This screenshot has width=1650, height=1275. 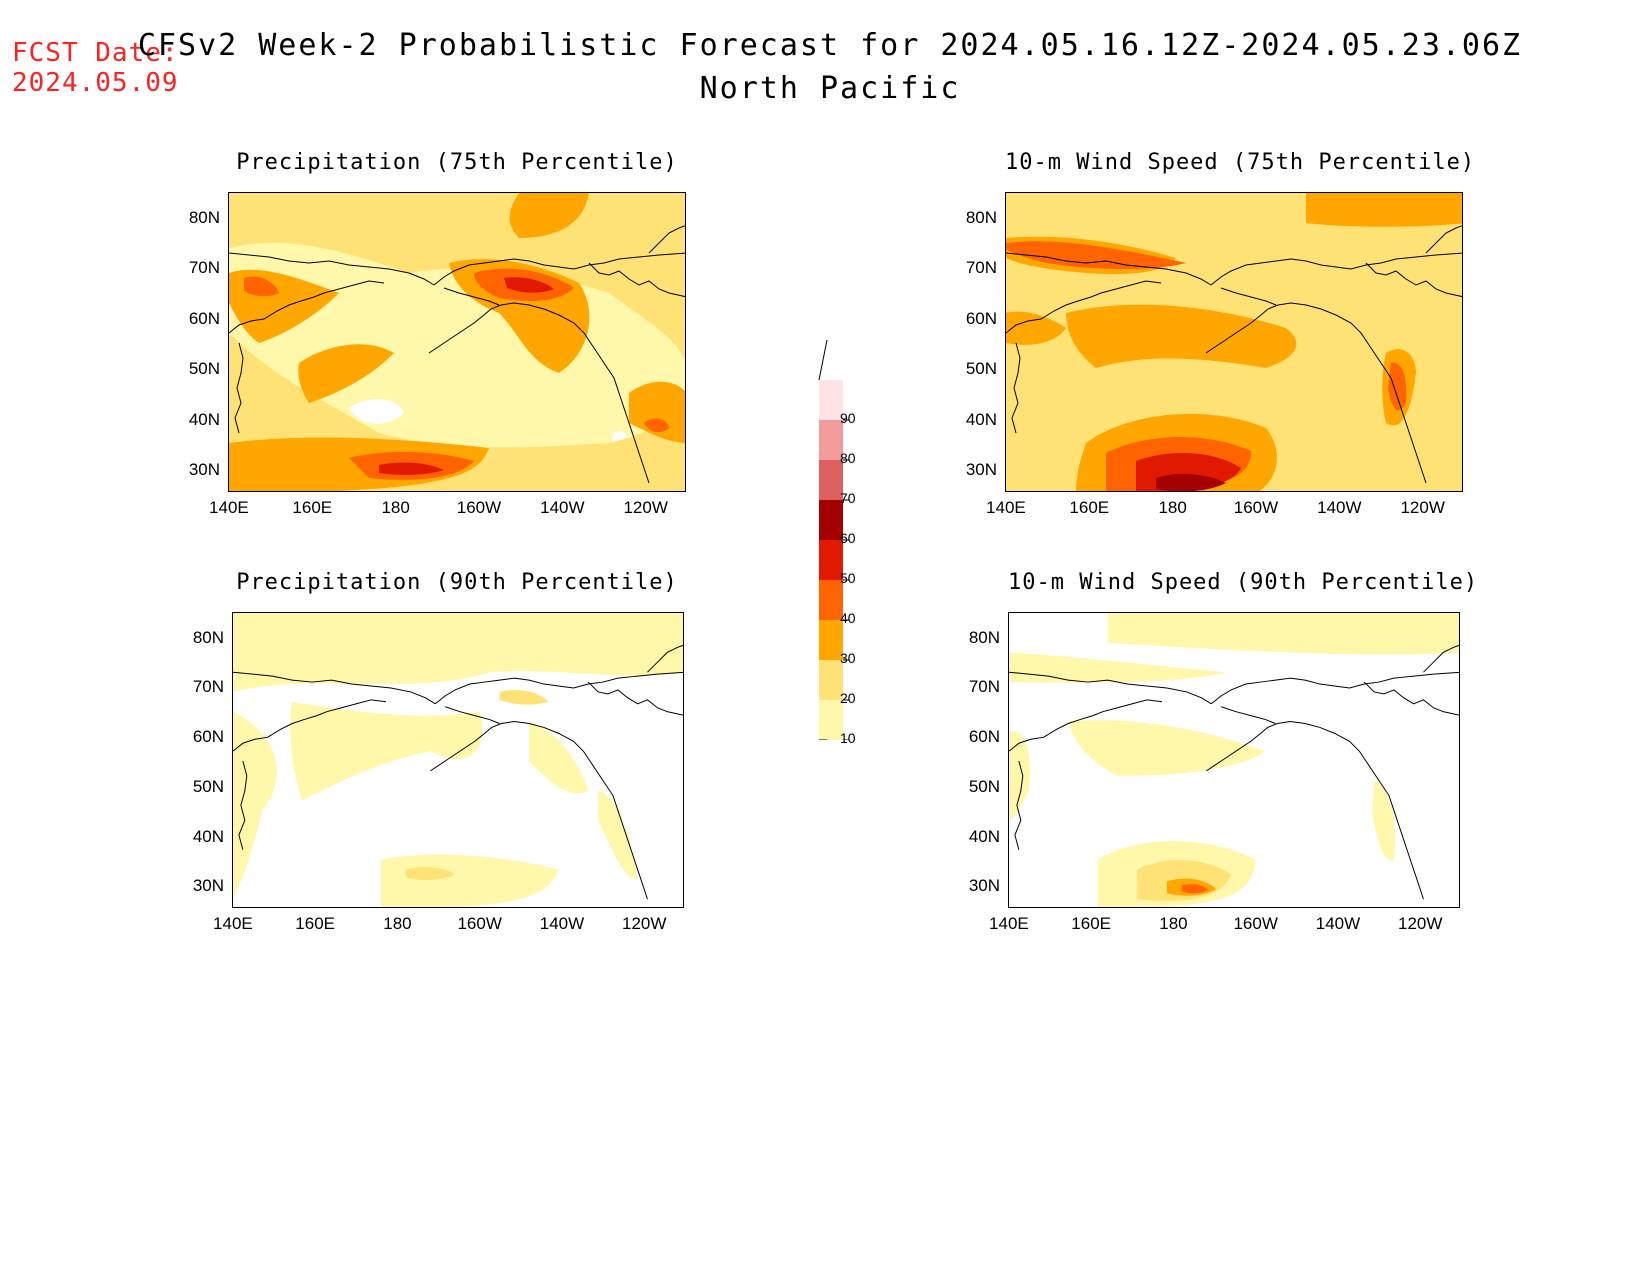 What do you see at coordinates (848, 738) in the screenshot?
I see `colorbar-label: 10` at bounding box center [848, 738].